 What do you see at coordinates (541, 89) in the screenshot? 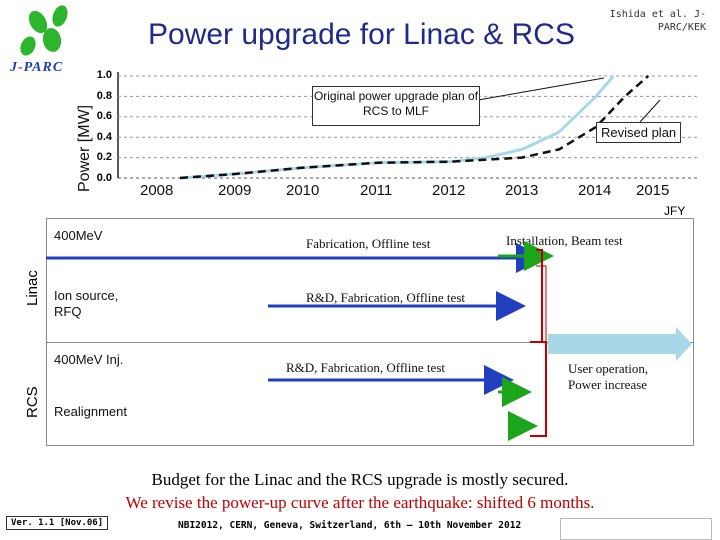
I see `callout-leader-original` at bounding box center [541, 89].